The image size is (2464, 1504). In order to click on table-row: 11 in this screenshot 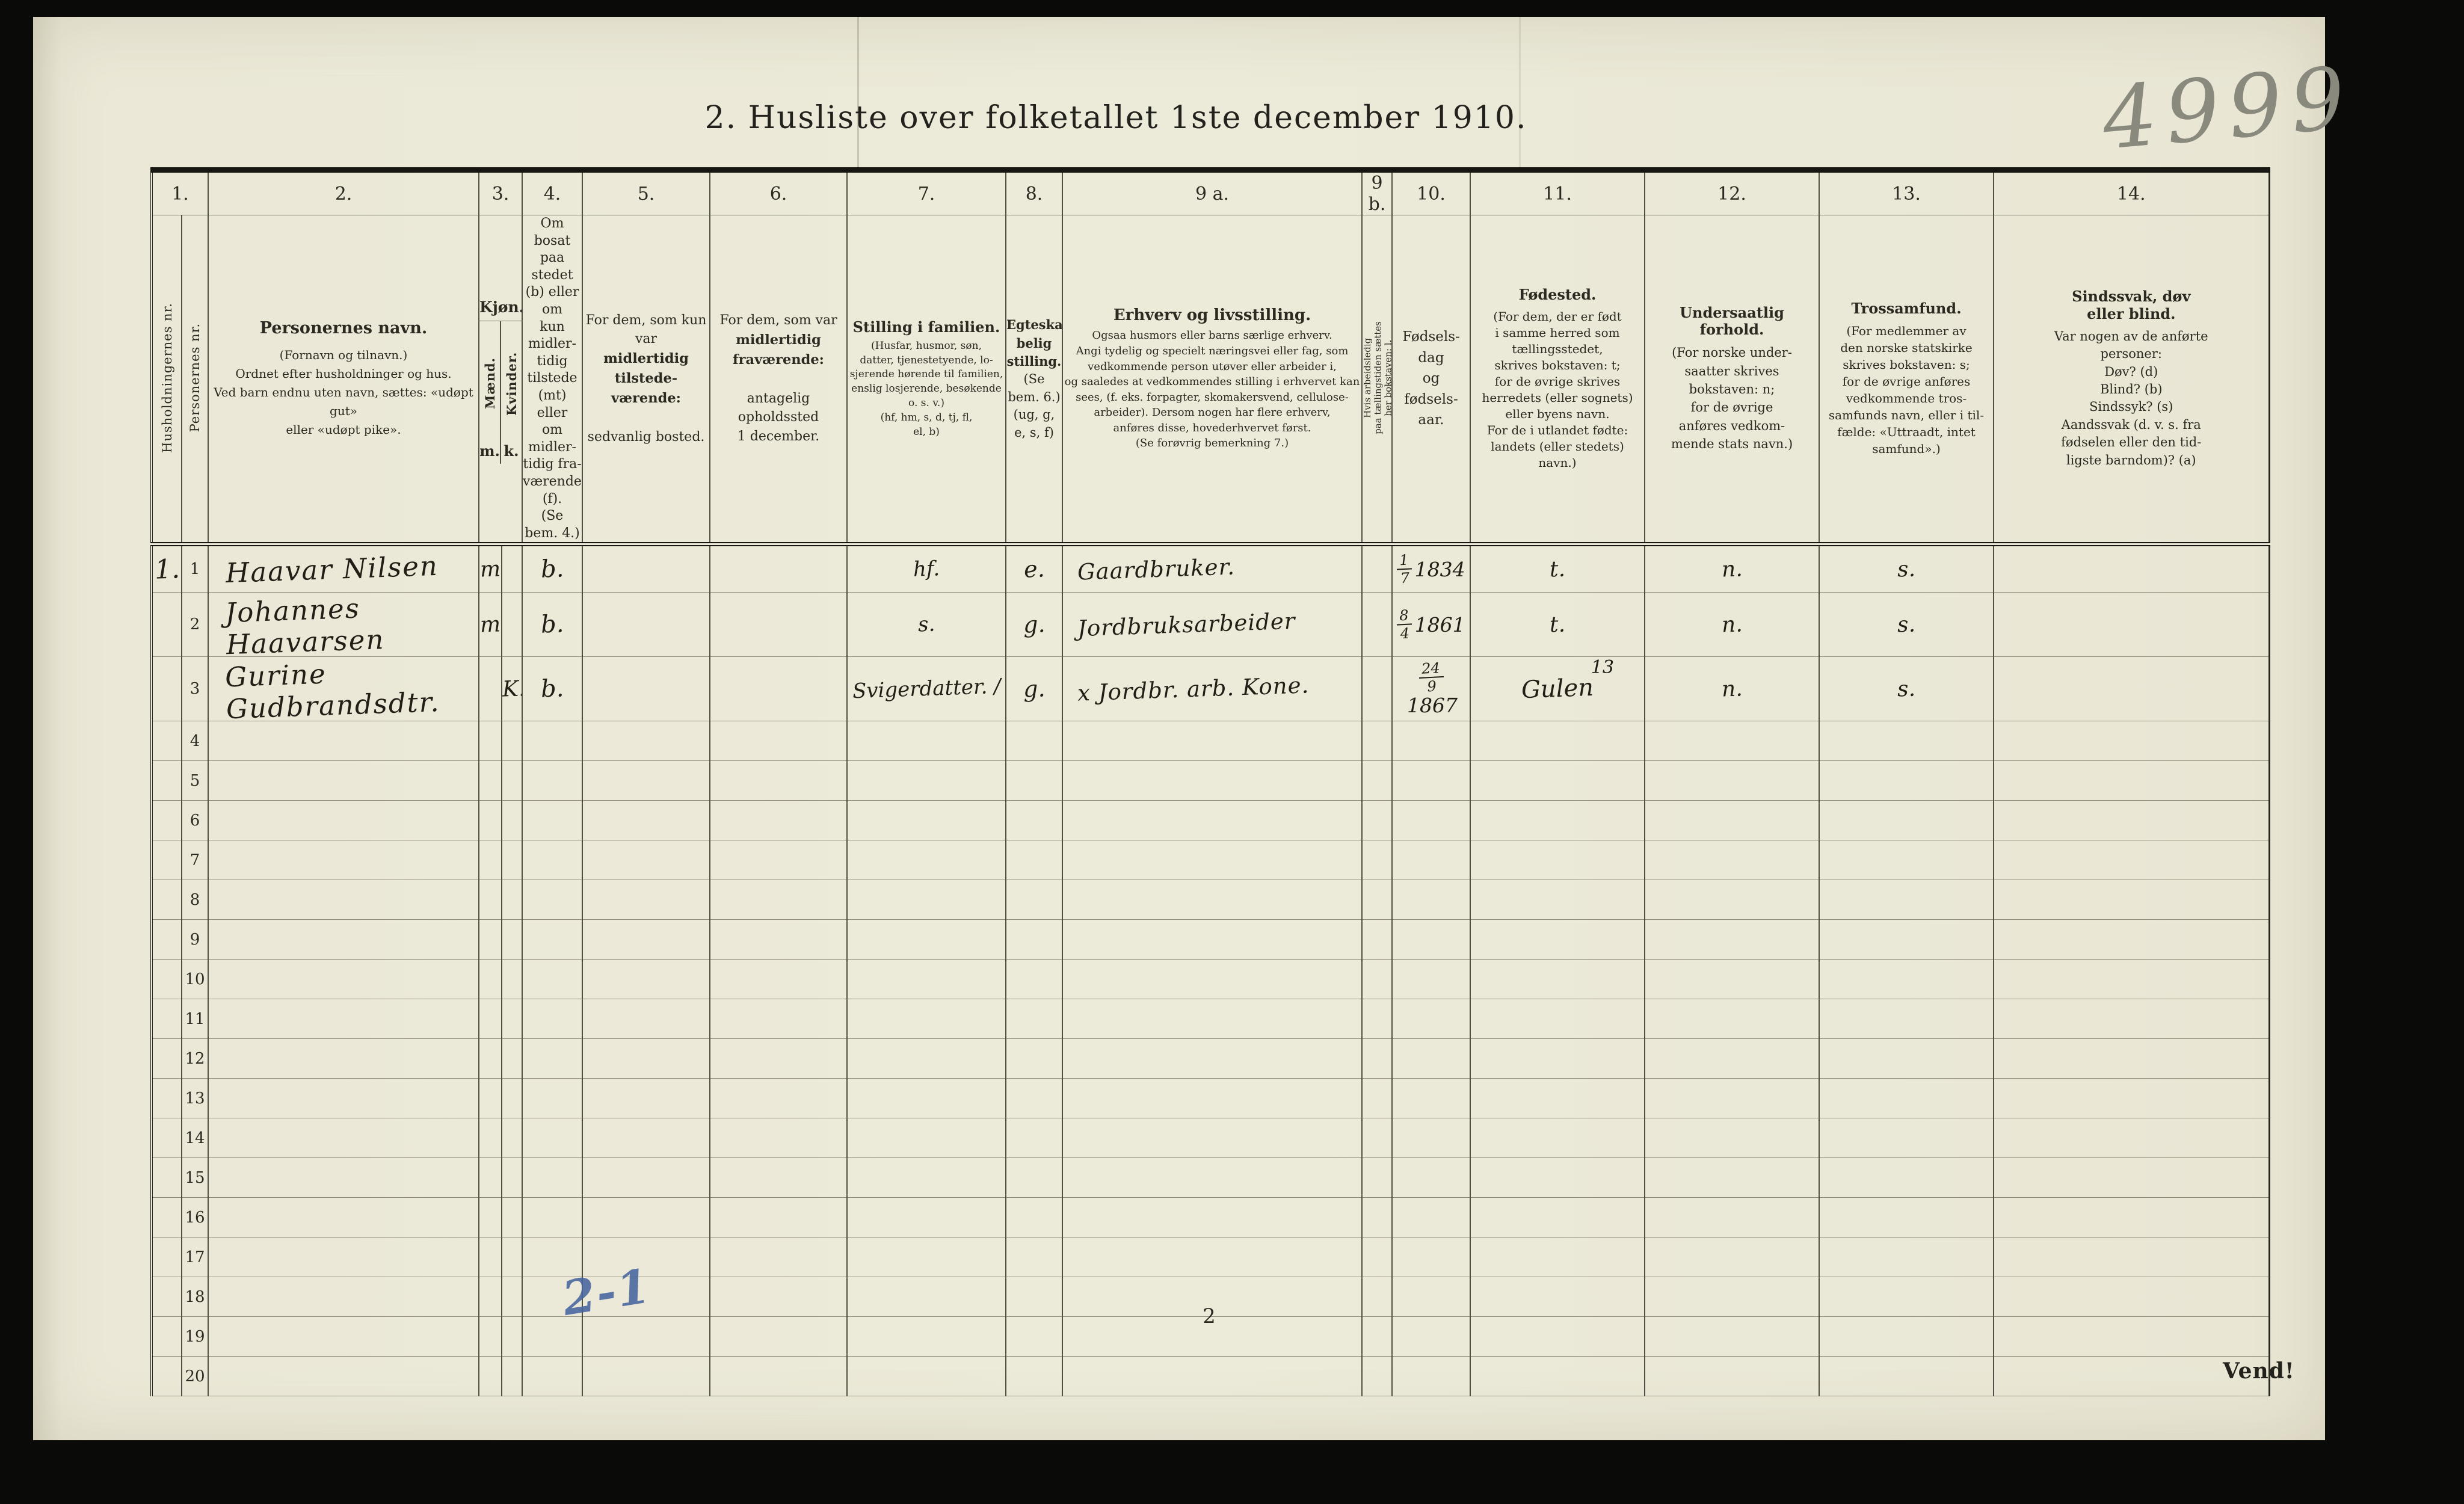, I will do `click(1210, 1019)`.